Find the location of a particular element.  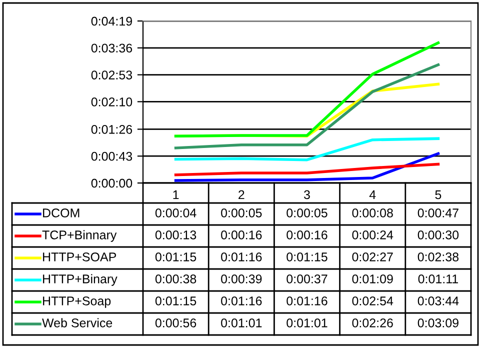

y-tick-label: 0:02:53 is located at coordinates (111, 75).